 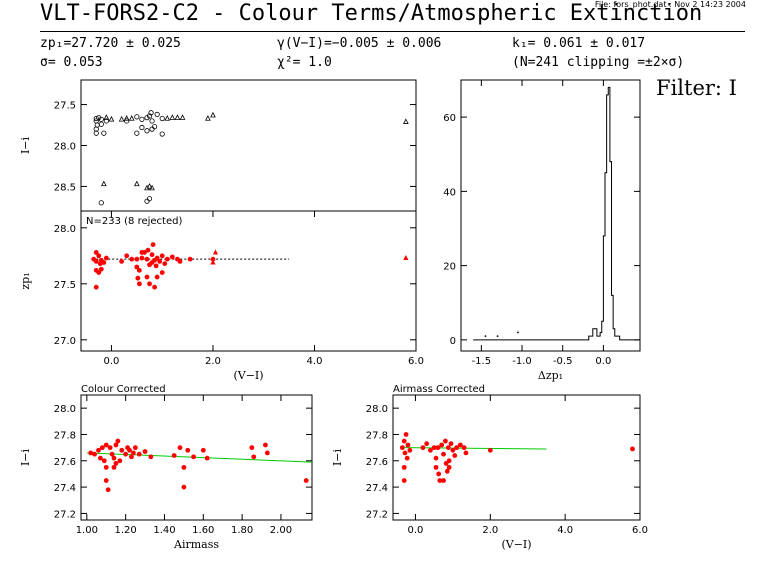 What do you see at coordinates (337, 457) in the screenshot?
I see `airmass-corrected-ylabel: I−i` at bounding box center [337, 457].